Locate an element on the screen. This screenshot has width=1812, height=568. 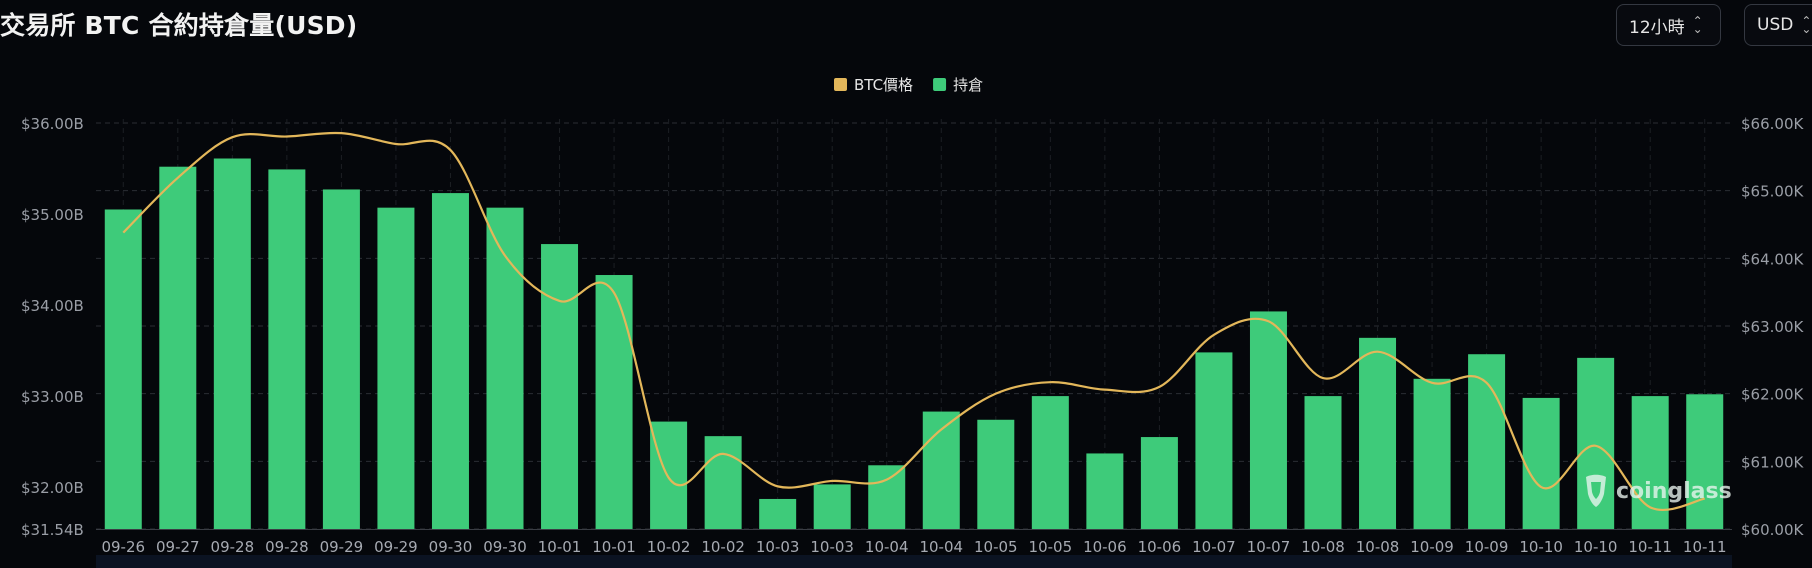
x-tick-label: 09-26 is located at coordinates (123, 547).